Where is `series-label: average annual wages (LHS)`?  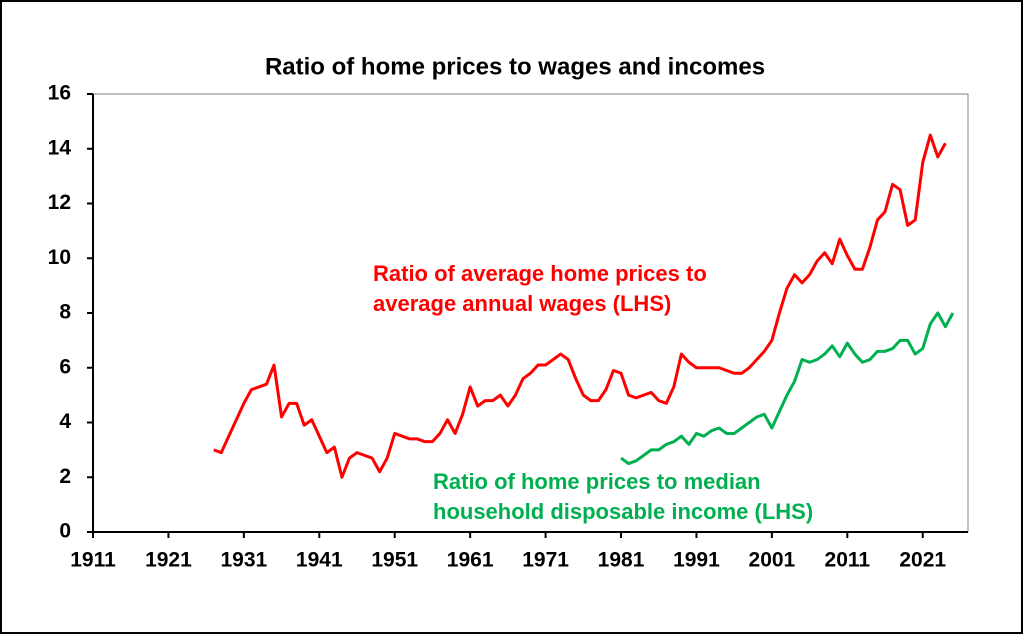 series-label: average annual wages (LHS) is located at coordinates (522, 303).